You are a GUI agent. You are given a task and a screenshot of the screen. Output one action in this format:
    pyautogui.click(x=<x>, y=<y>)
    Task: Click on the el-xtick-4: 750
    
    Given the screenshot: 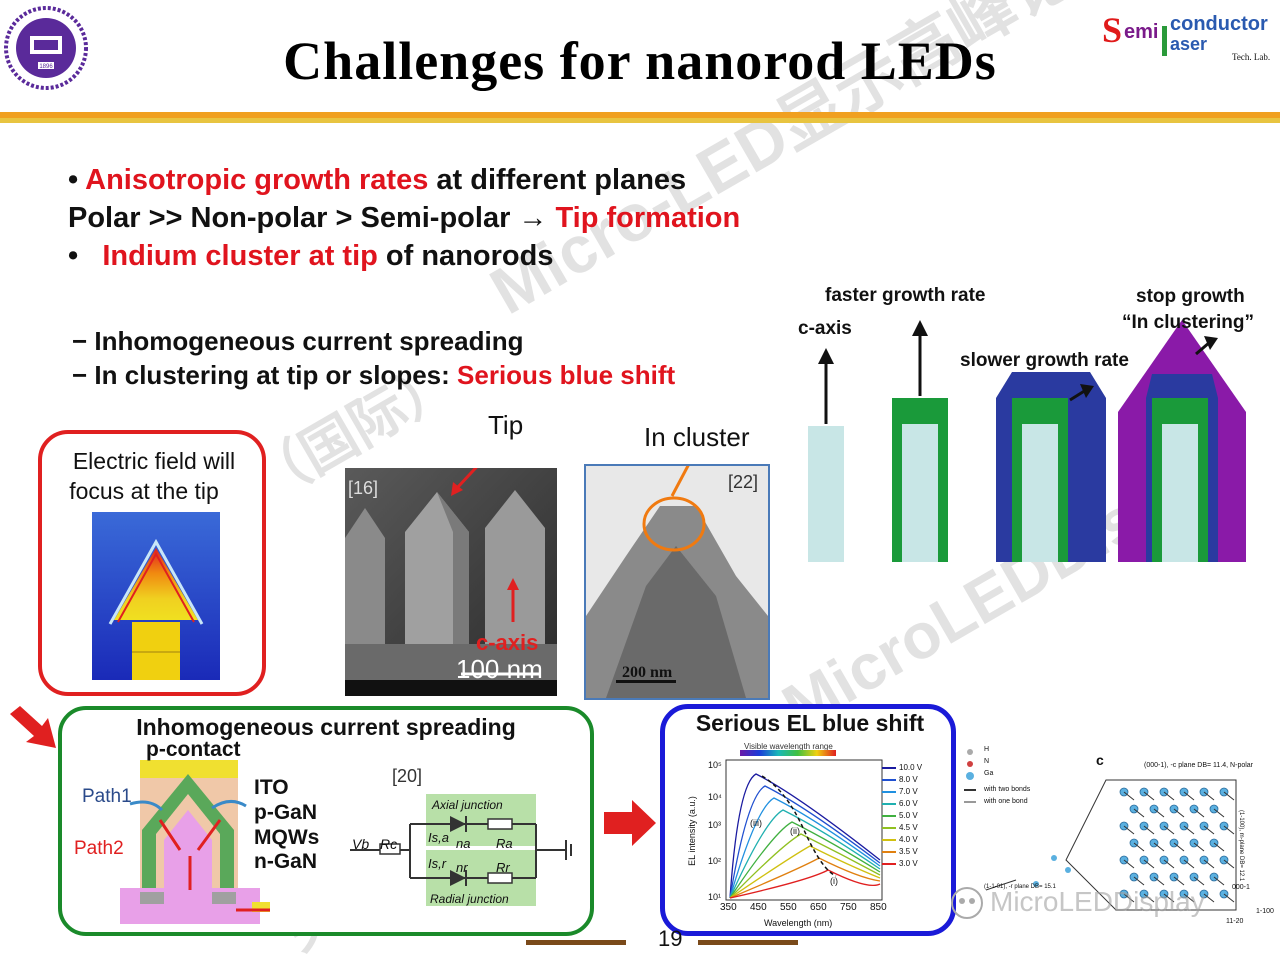 What is the action you would take?
    pyautogui.click(x=848, y=907)
    